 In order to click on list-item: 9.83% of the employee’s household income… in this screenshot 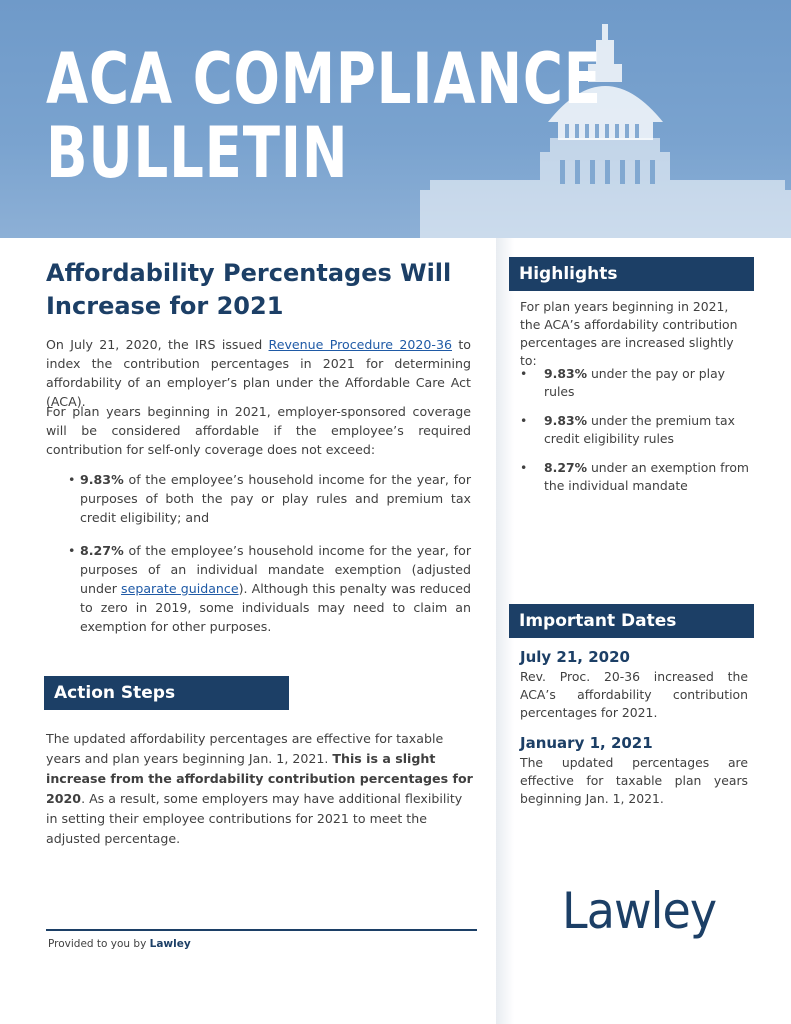, I will do `click(258, 498)`.